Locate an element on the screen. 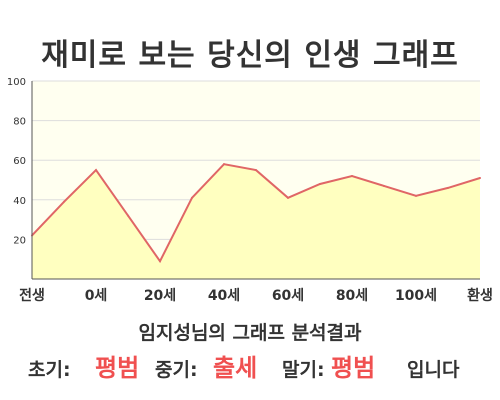 This screenshot has height=400, width=500. y-tick-label: 60 is located at coordinates (19, 161).